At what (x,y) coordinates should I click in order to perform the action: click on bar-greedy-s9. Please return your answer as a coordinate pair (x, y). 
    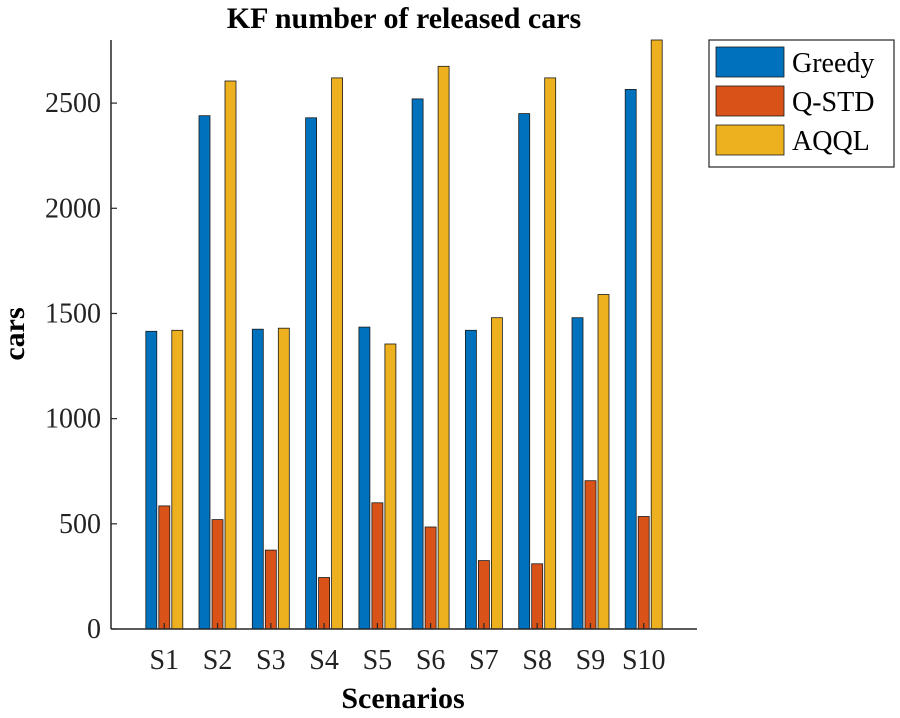
    Looking at the image, I should click on (577, 473).